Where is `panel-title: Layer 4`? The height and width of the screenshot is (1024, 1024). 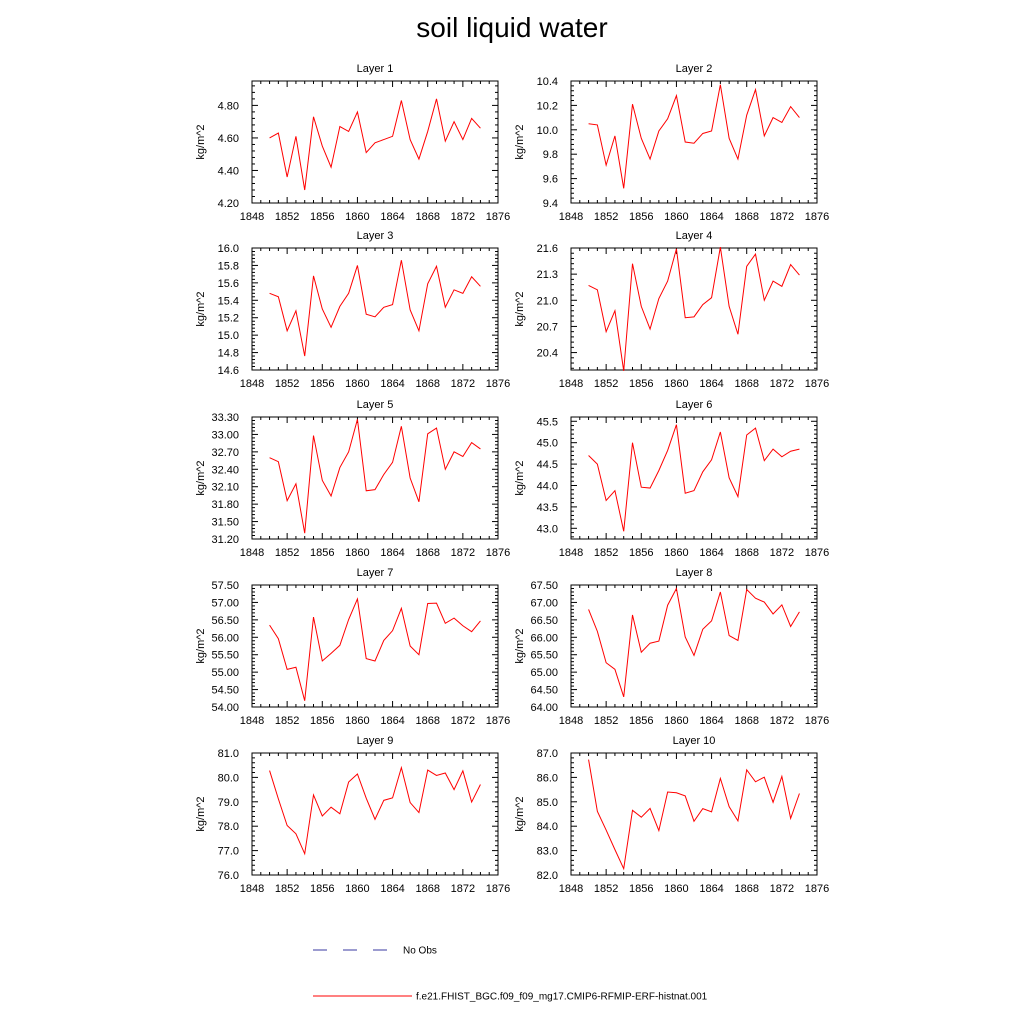 panel-title: Layer 4 is located at coordinates (694, 236).